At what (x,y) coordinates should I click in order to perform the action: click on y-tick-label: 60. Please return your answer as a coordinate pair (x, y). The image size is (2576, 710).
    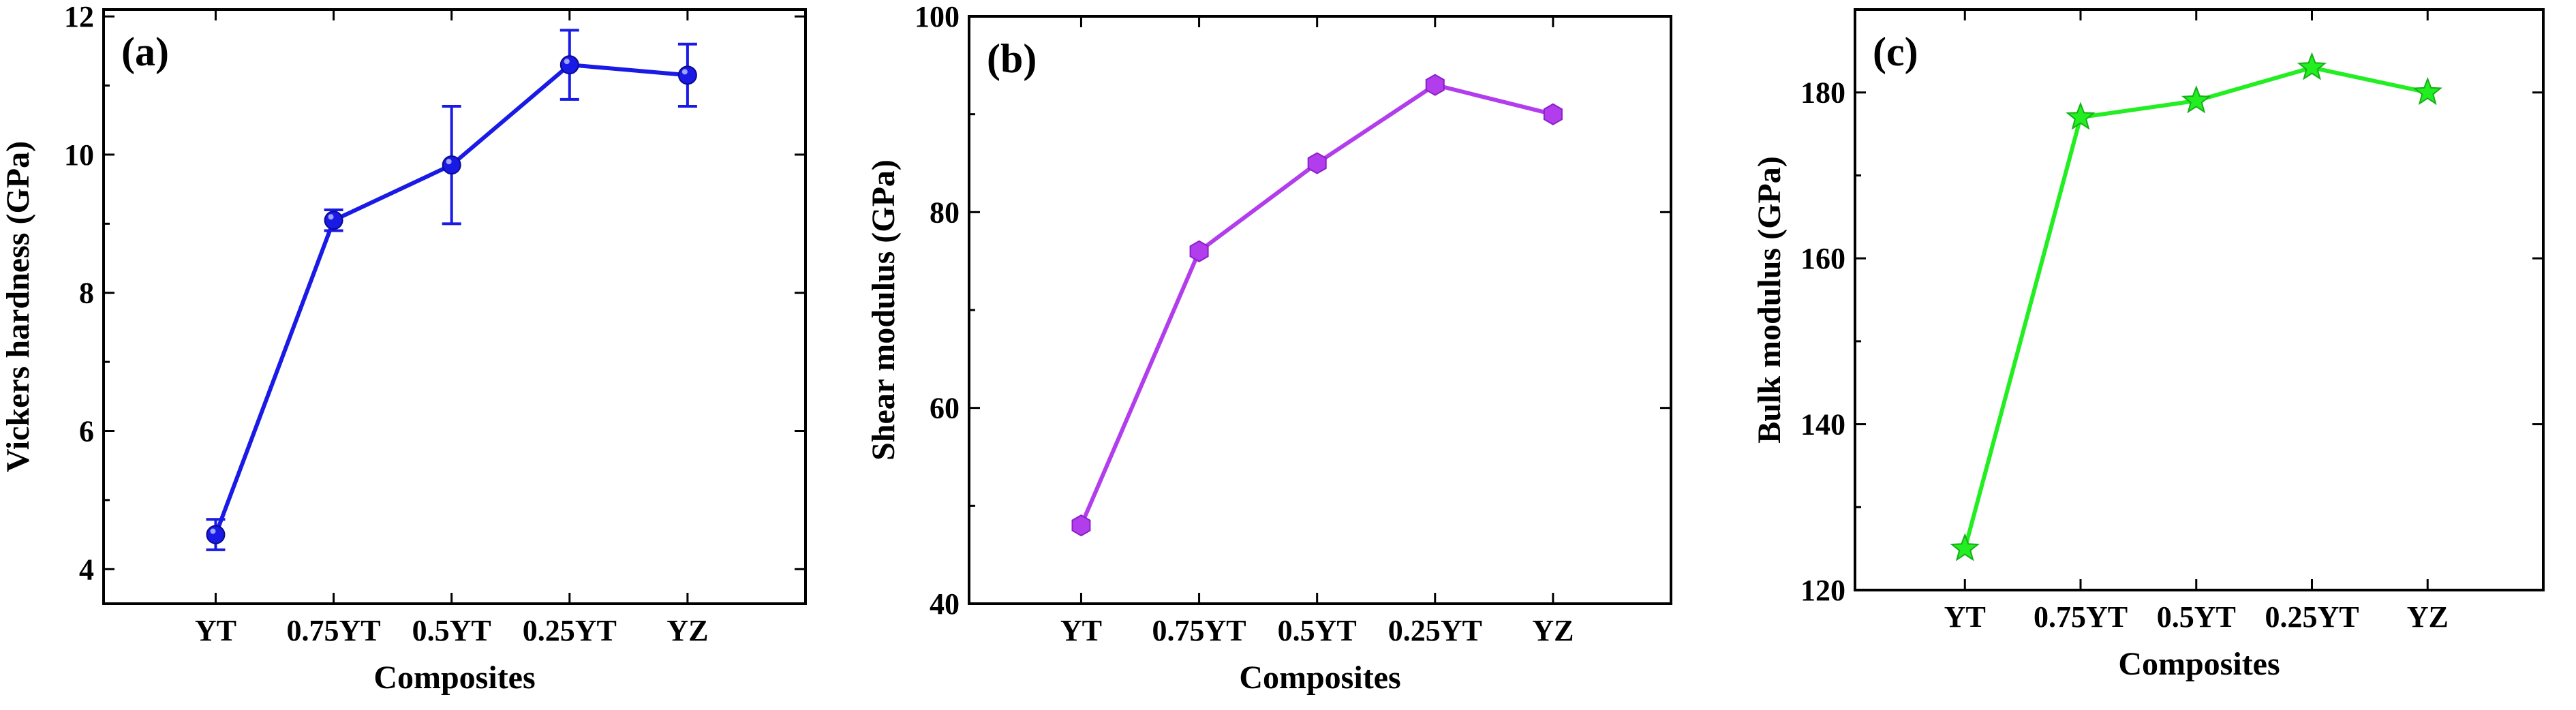
    Looking at the image, I should click on (945, 409).